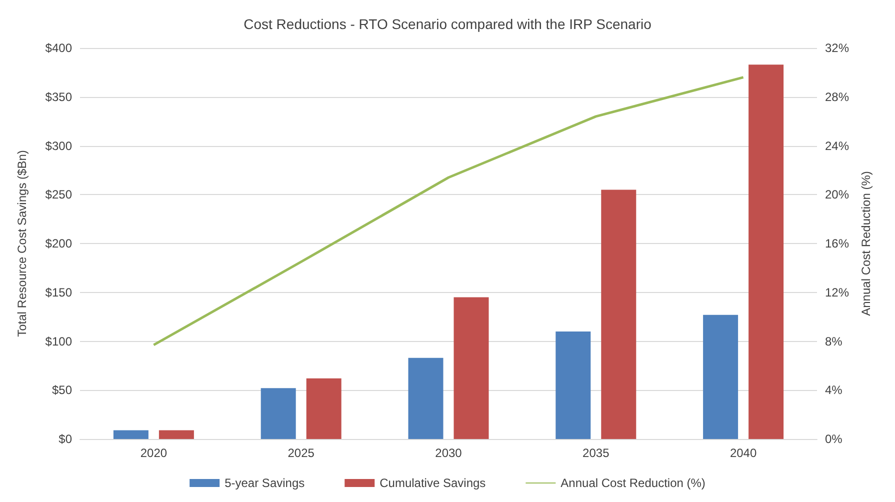 This screenshot has height=502, width=895. Describe the element at coordinates (837, 145) in the screenshot. I see `y2-tick-label: 24%` at that location.